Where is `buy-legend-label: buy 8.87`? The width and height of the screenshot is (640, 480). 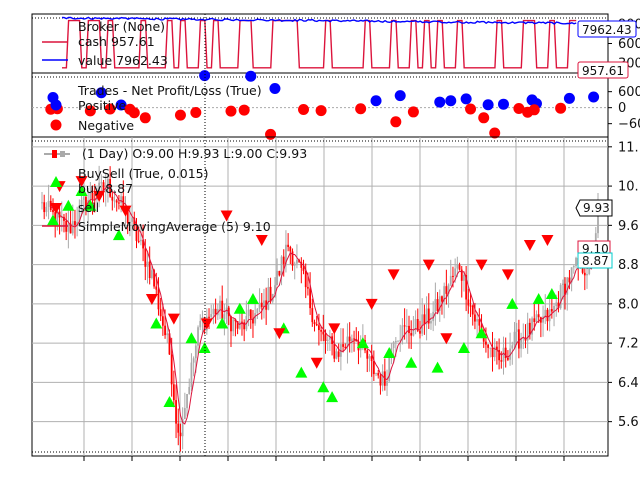 buy-legend-label: buy 8.87 is located at coordinates (105, 188).